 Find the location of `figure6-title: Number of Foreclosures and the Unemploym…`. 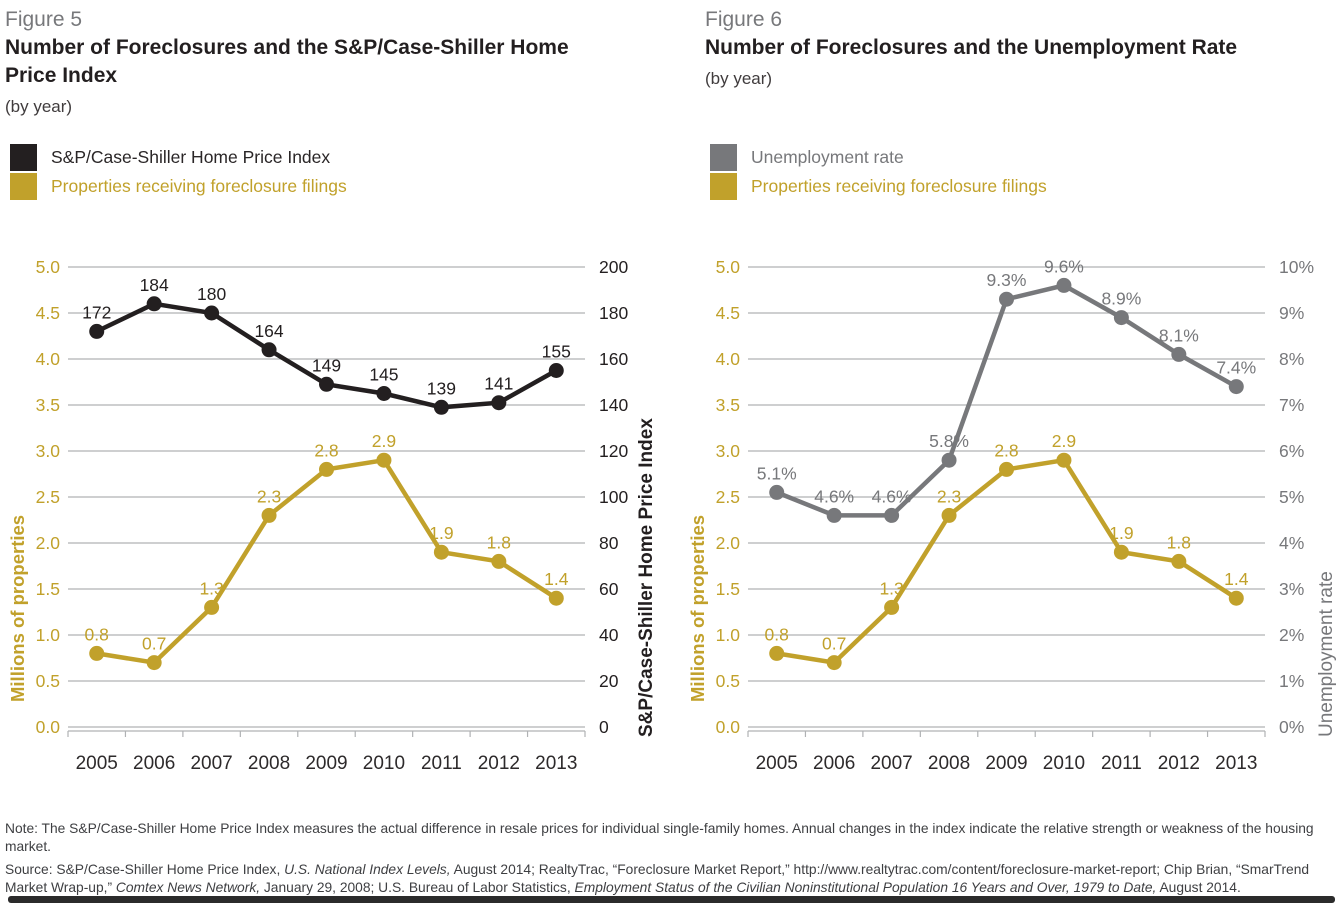

figure6-title: Number of Foreclosures and the Unemploym… is located at coordinates (971, 47).